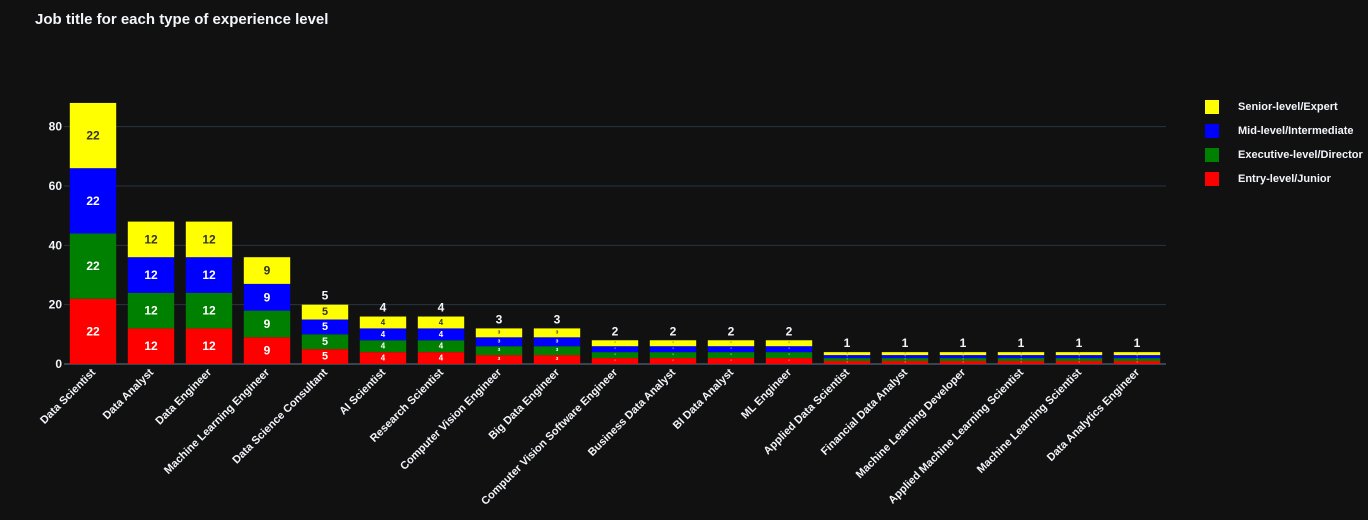  What do you see at coordinates (767, 394) in the screenshot?
I see `x-tick-label: ML Engineer` at bounding box center [767, 394].